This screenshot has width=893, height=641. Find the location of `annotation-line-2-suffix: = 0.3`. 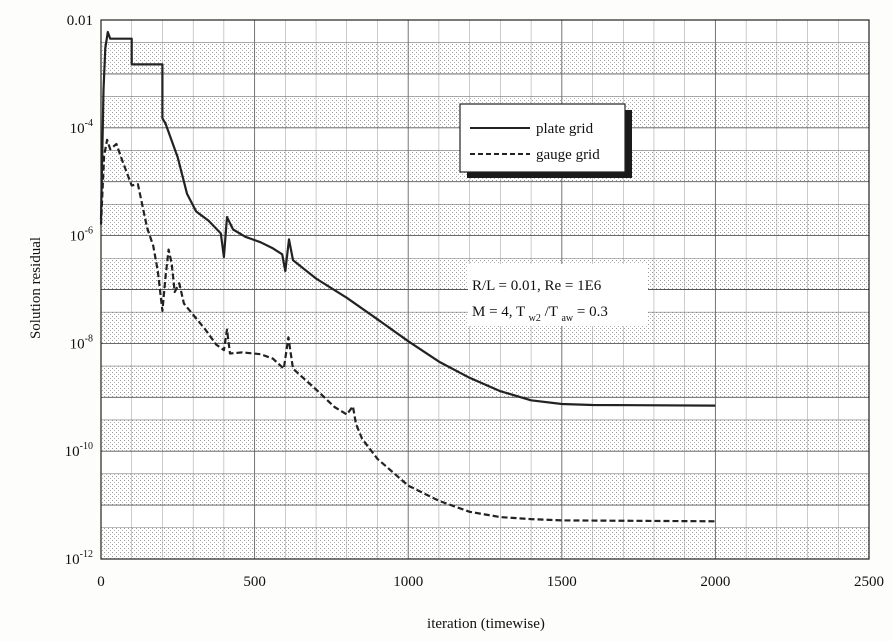

annotation-line-2-suffix: = 0.3 is located at coordinates (592, 312).